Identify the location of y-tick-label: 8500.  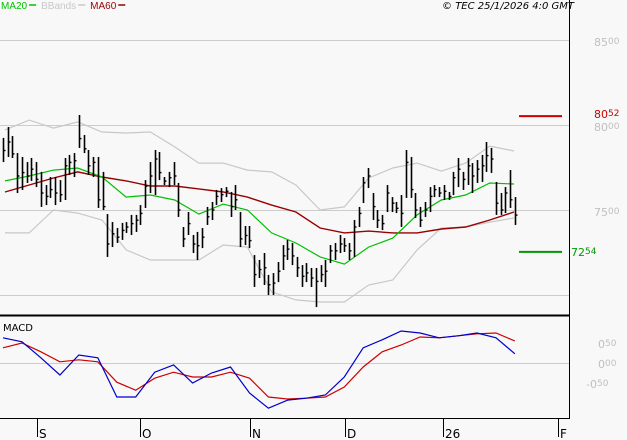
(607, 42).